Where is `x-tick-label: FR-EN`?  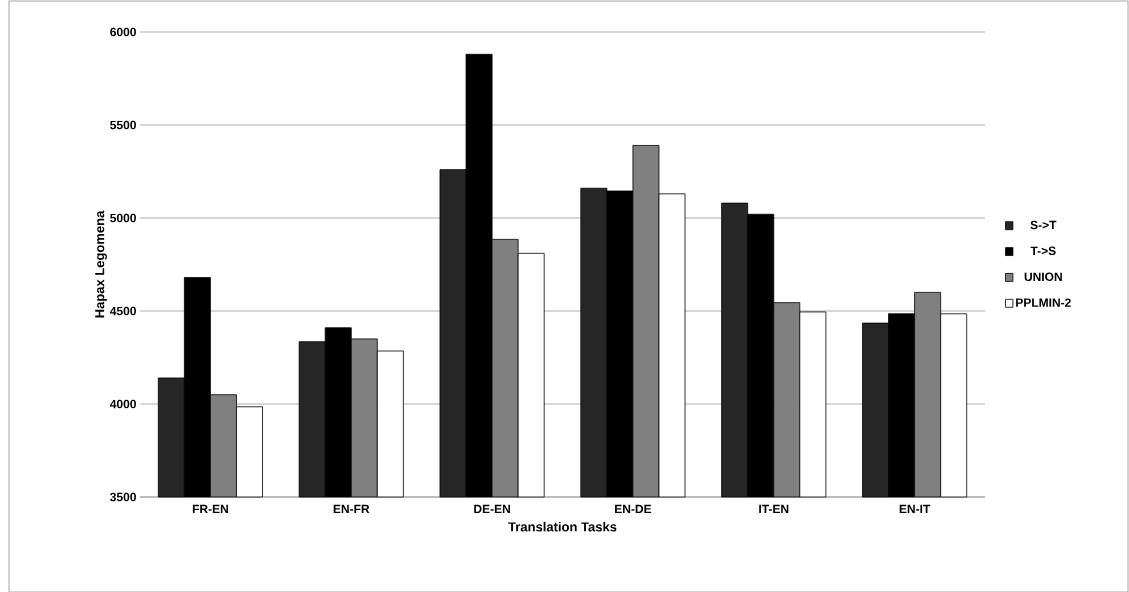 x-tick-label: FR-EN is located at coordinates (210, 509).